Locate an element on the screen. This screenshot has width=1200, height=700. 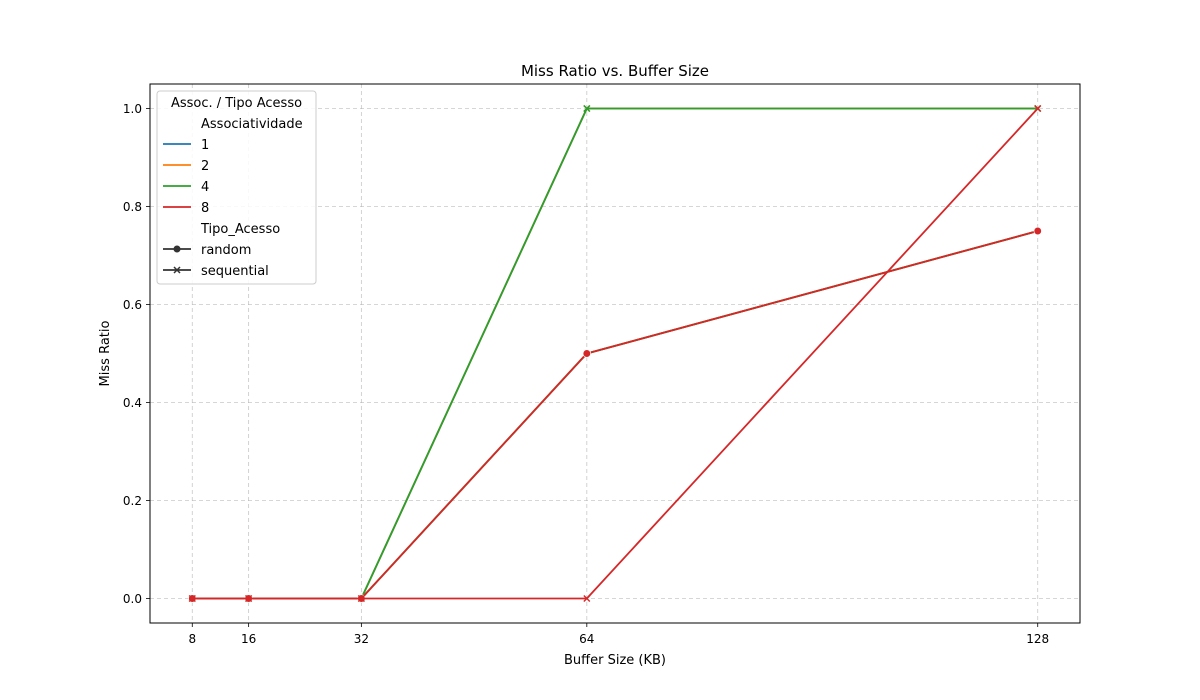
legend-title: Assoc. / Tipo Acesso is located at coordinates (236, 103).